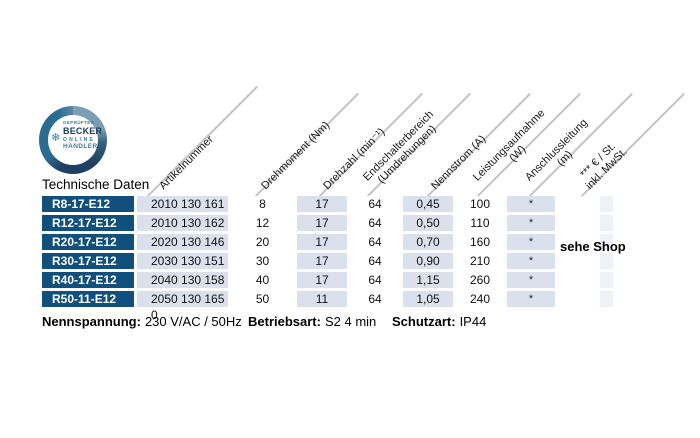 The height and width of the screenshot is (438, 700). I want to click on drehmoment-cell: 40, so click(262, 280).